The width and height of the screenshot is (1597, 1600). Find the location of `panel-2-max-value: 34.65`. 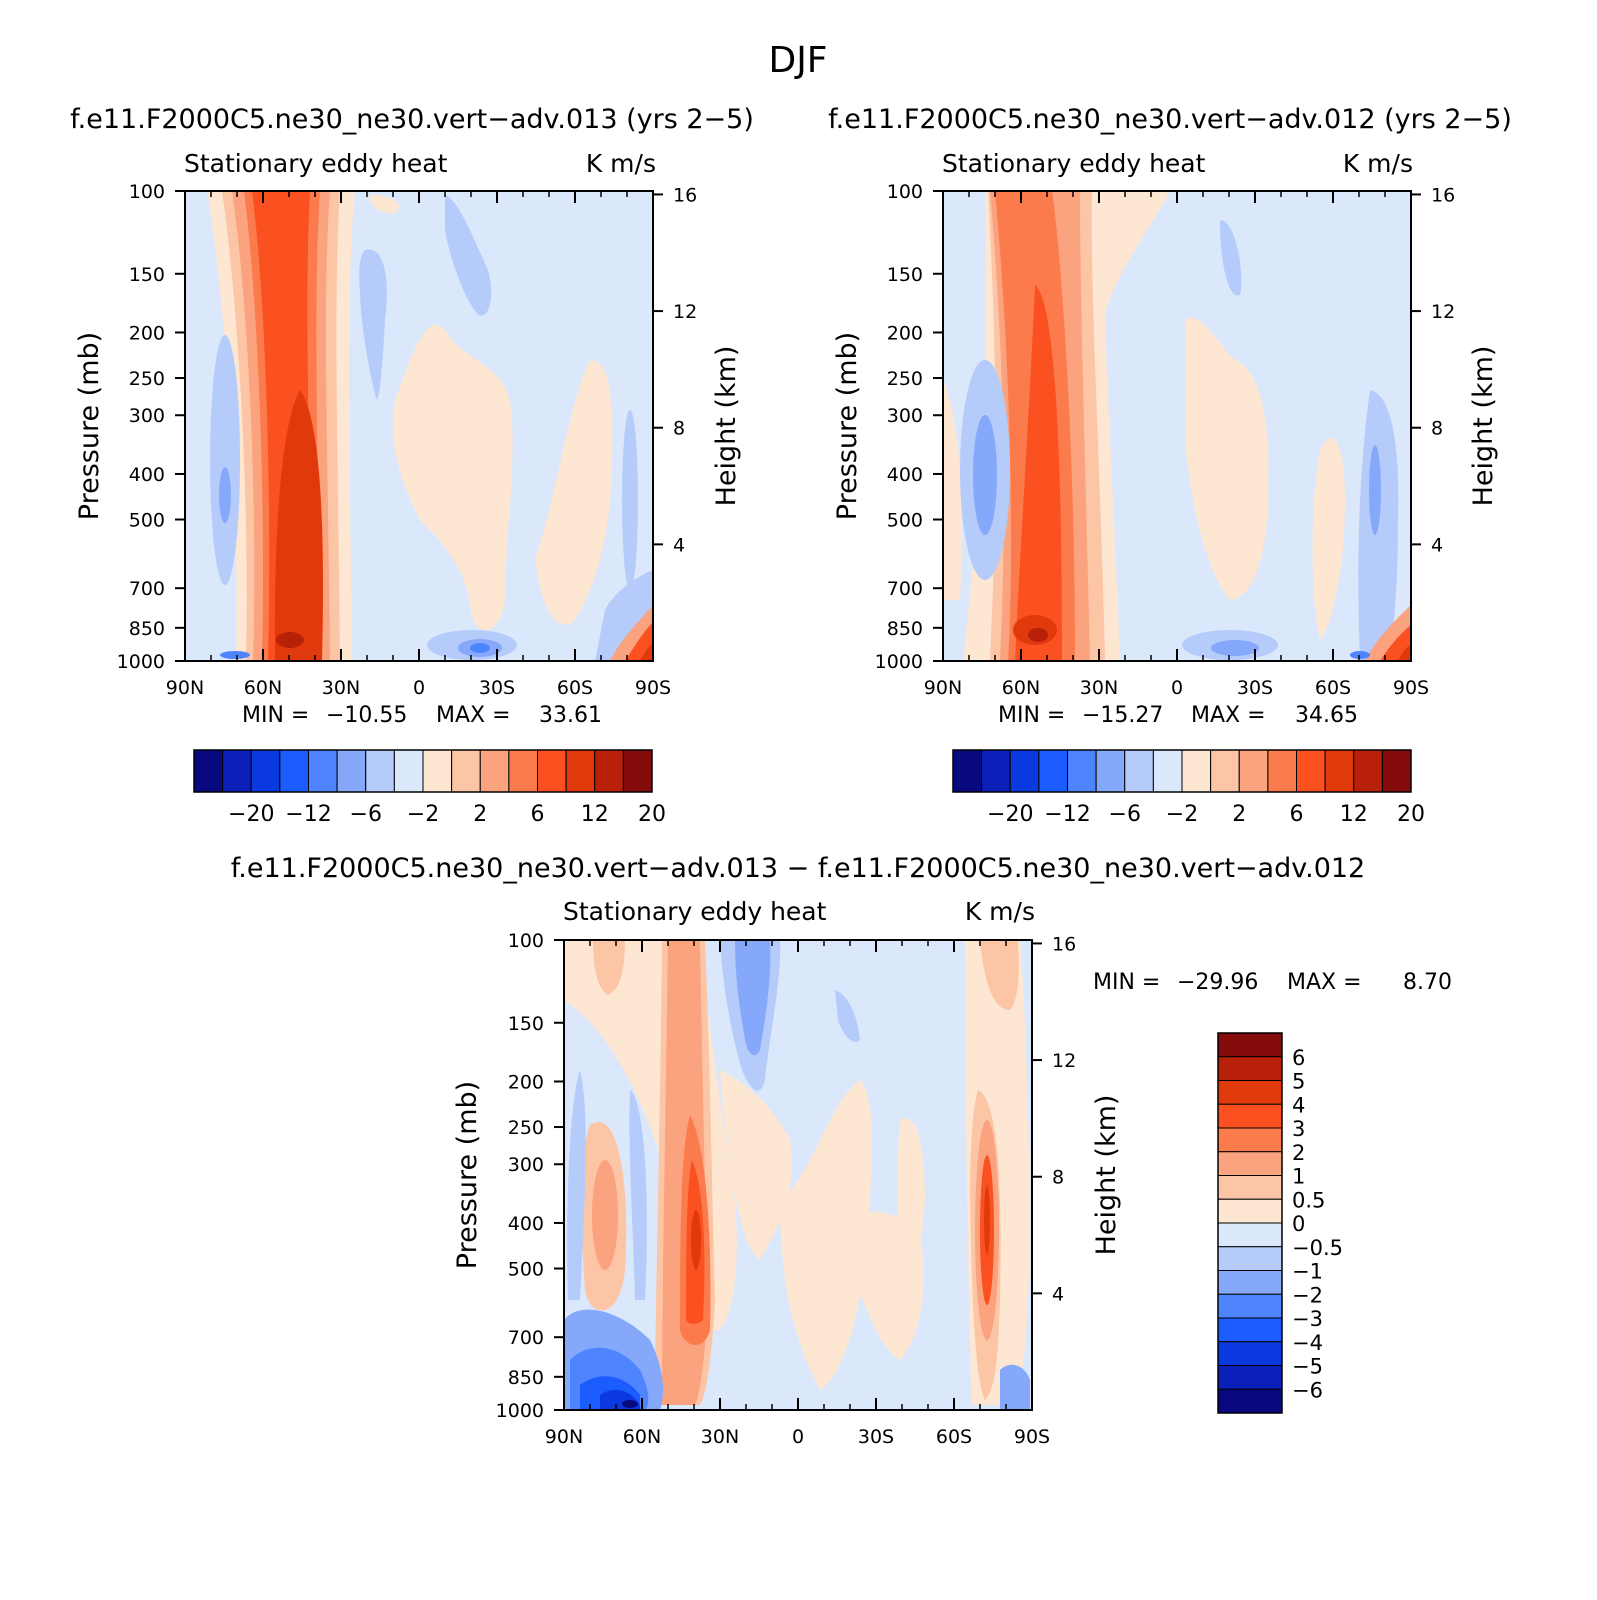

panel-2-max-value: 34.65 is located at coordinates (1326, 715).